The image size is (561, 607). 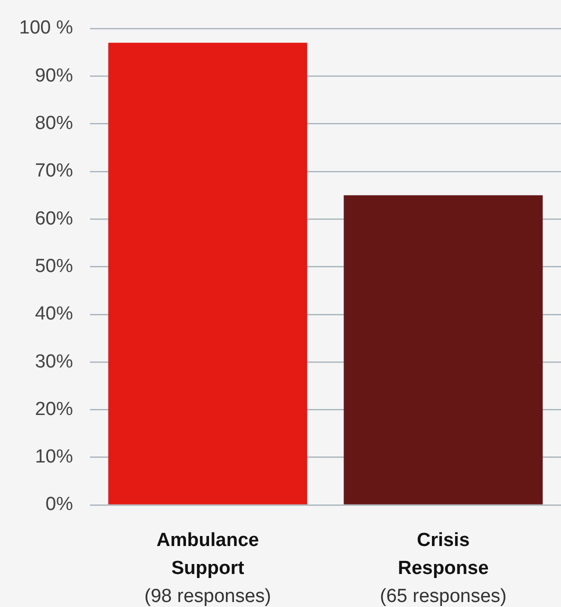 I want to click on y-tick-label: 50%, so click(x=54, y=266).